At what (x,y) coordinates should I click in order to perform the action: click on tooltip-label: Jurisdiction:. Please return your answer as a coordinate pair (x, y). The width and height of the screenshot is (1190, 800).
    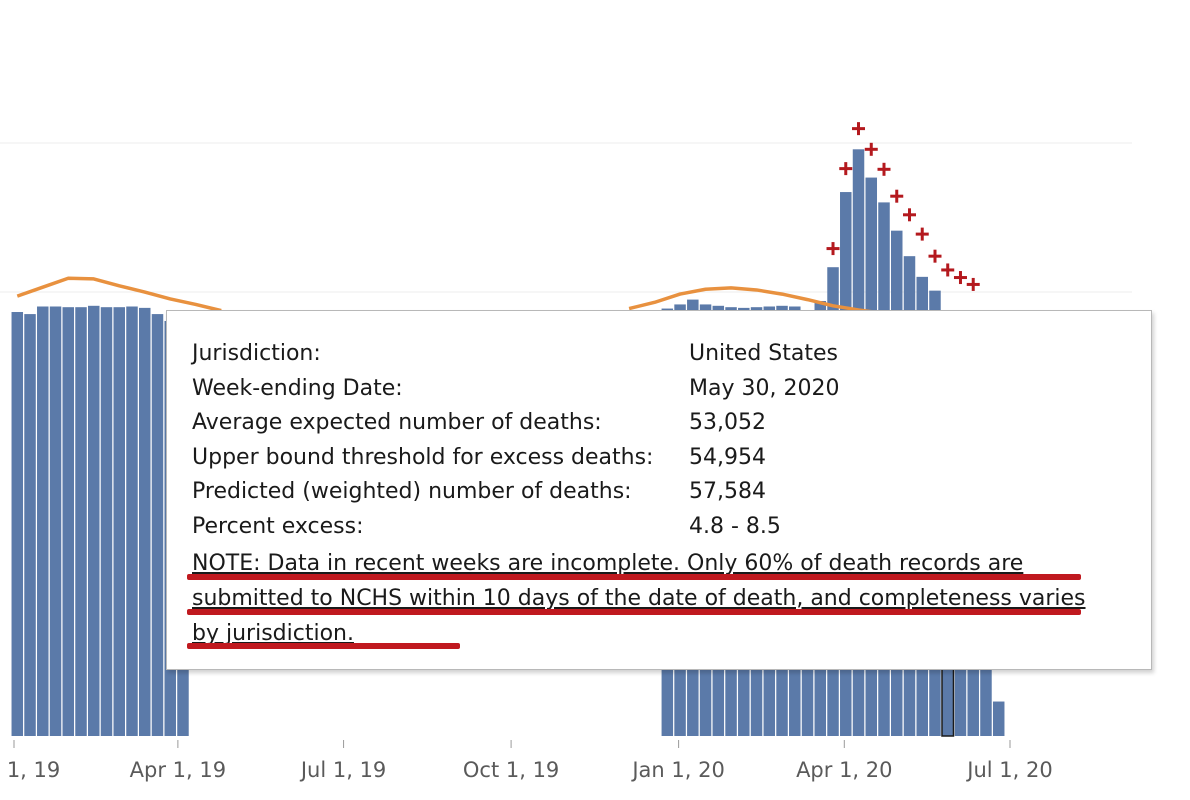
    Looking at the image, I should click on (256, 353).